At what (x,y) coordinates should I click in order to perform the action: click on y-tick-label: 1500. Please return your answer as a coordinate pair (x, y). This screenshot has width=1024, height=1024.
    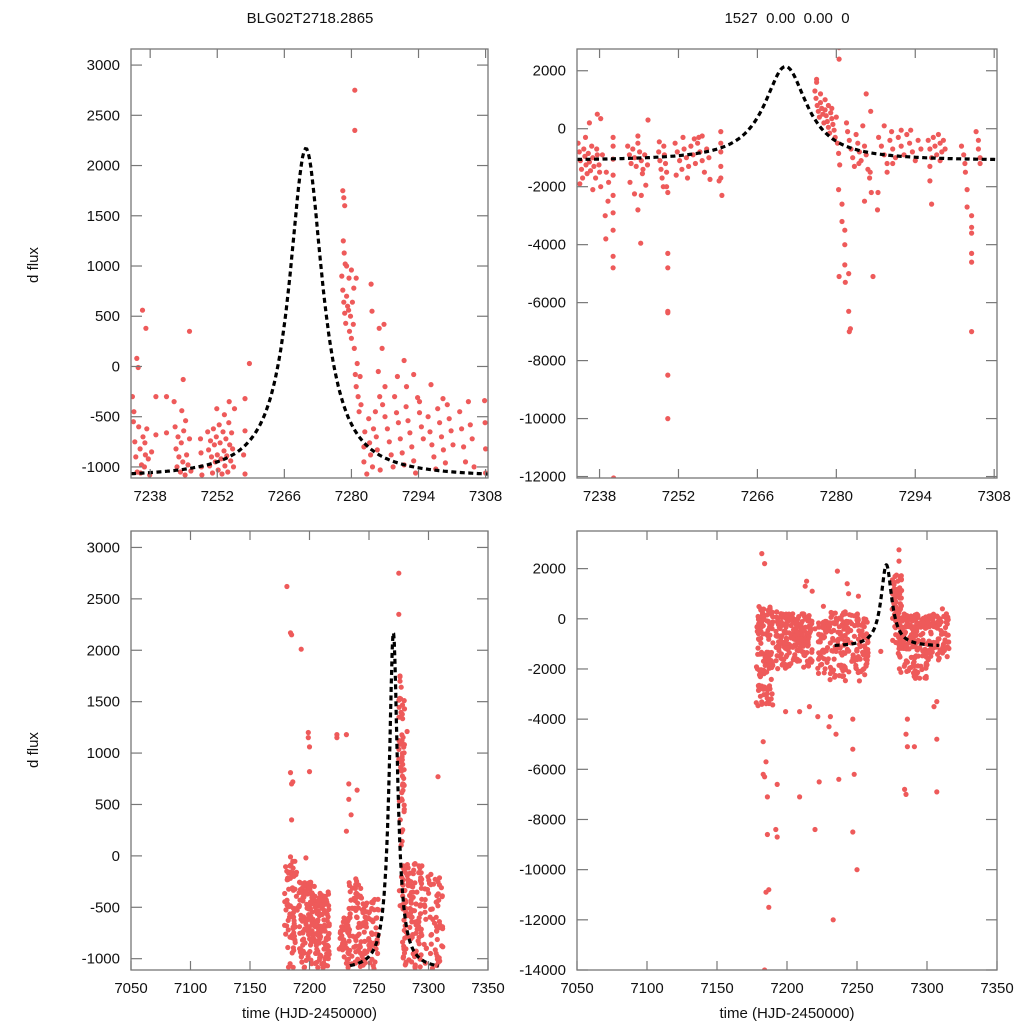
    Looking at the image, I should click on (103, 216).